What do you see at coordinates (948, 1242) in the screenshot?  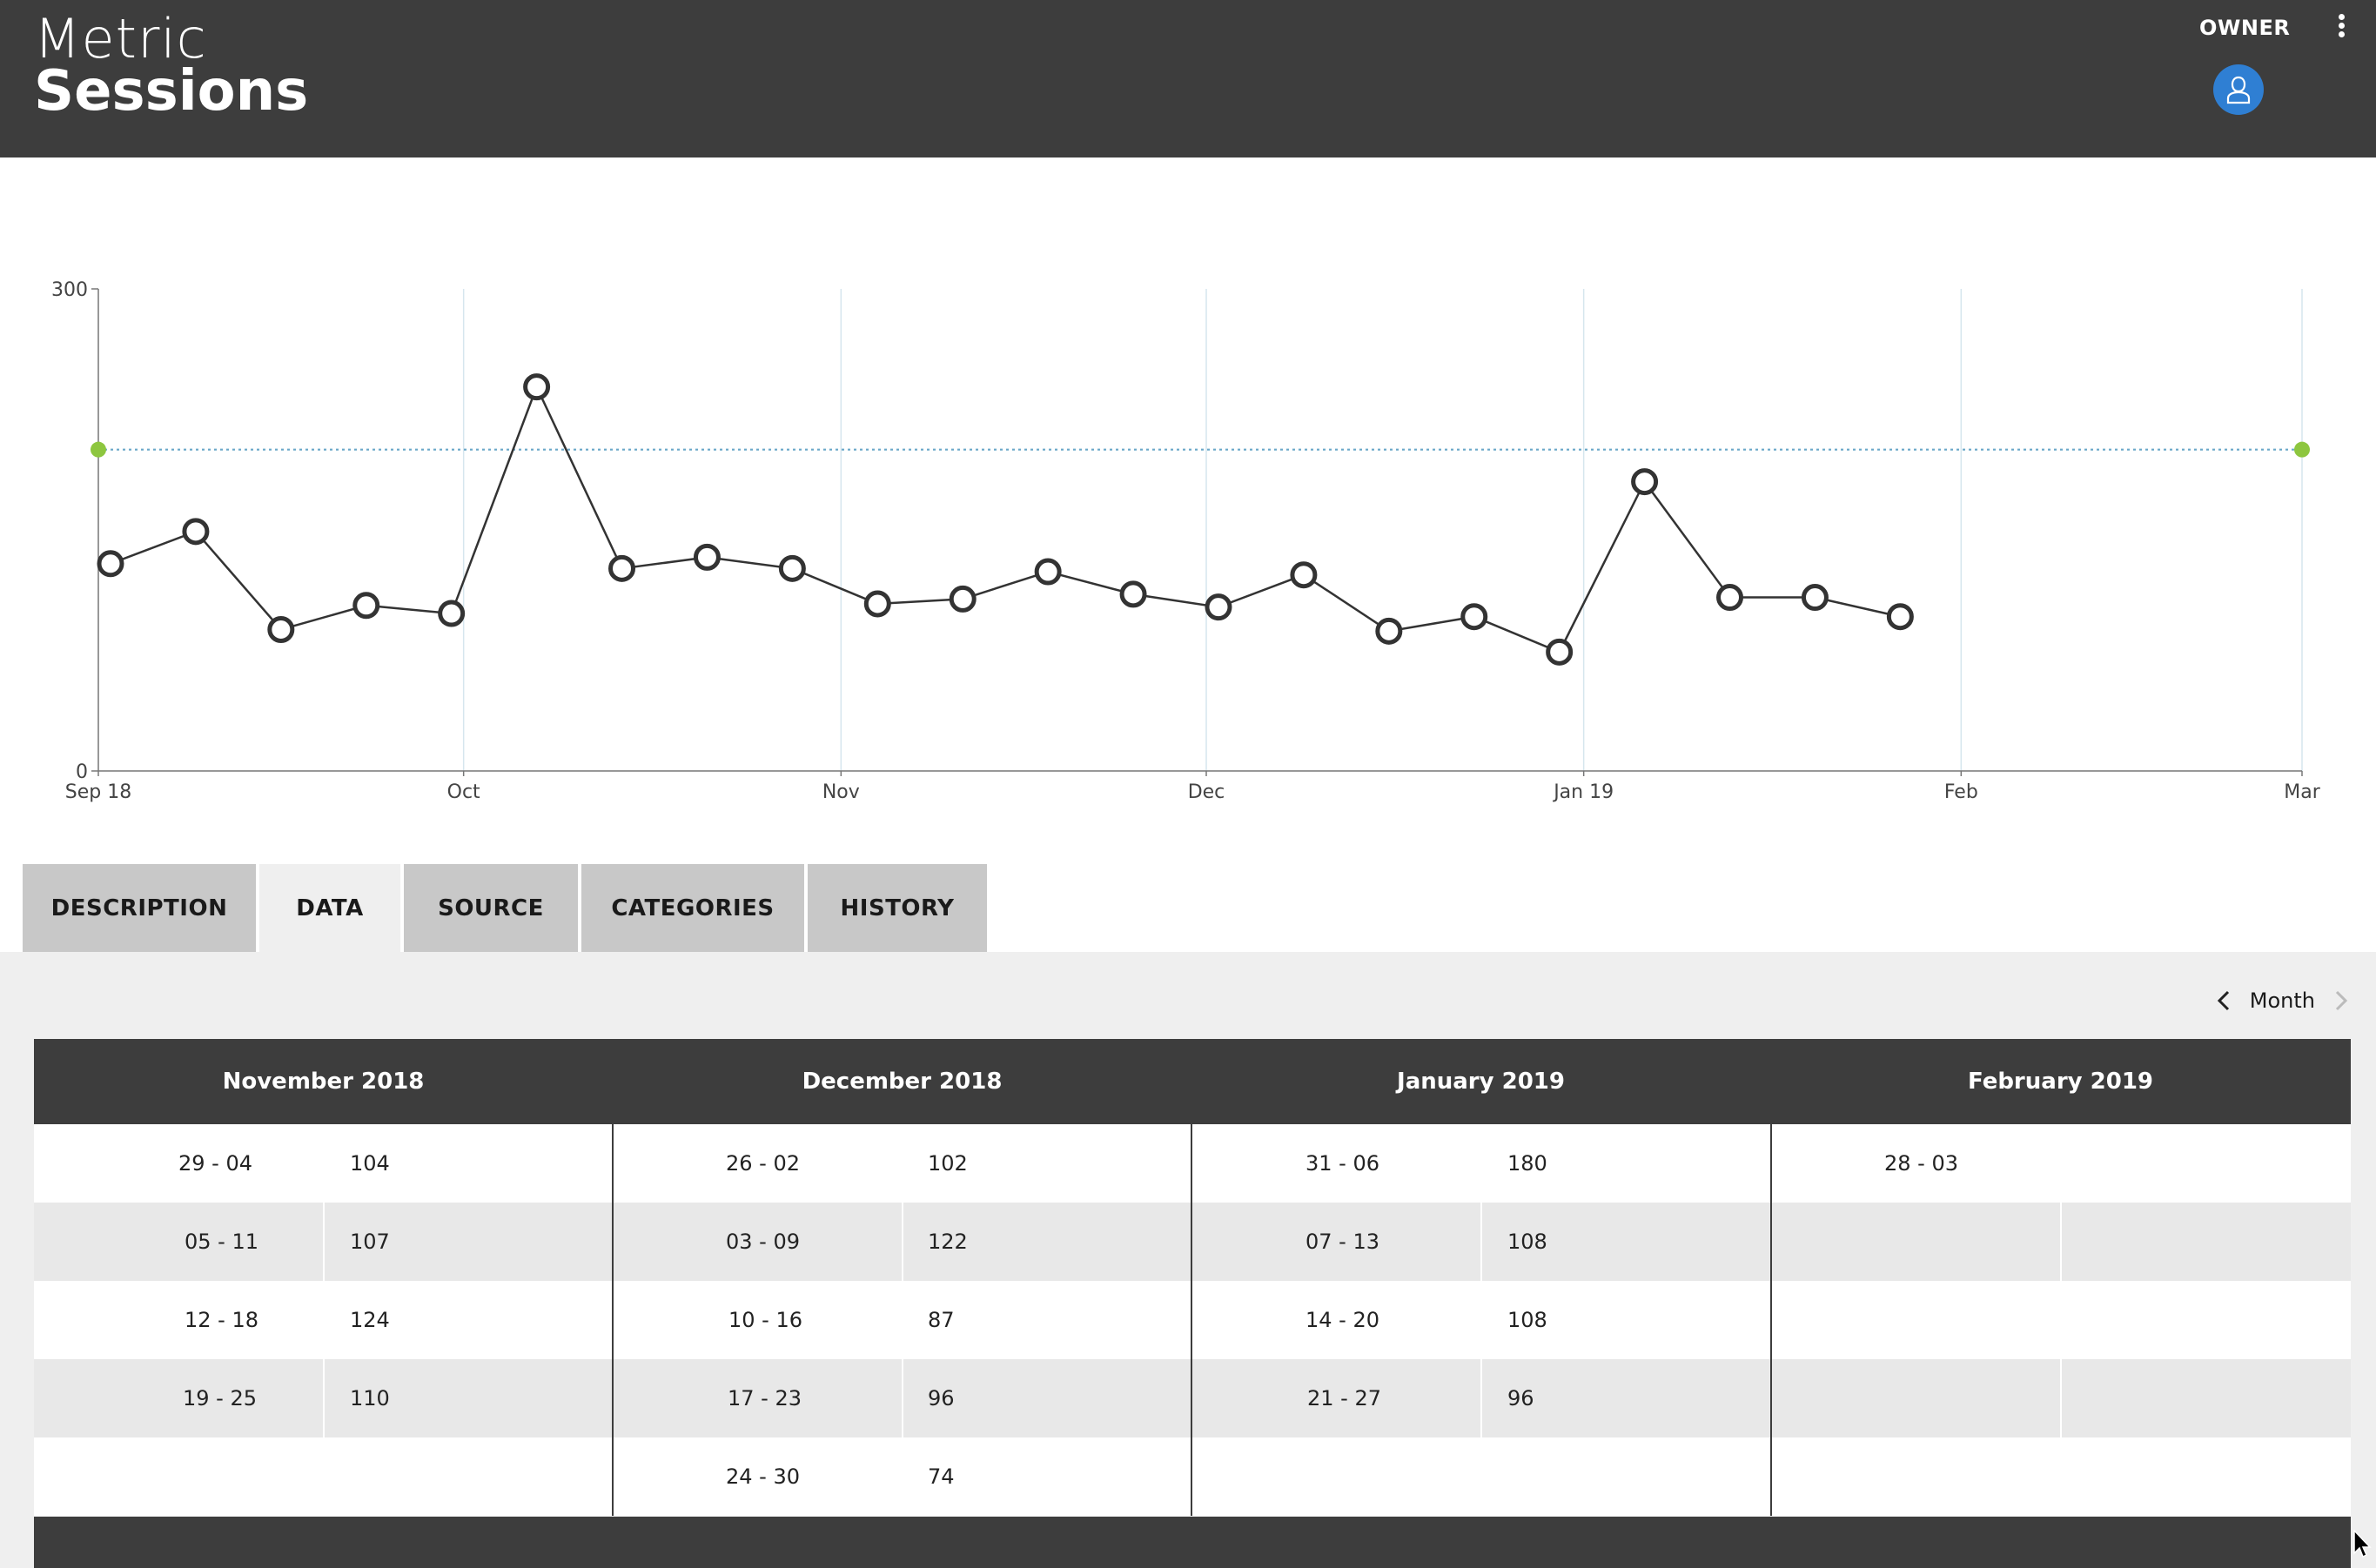 I see `week-value: 122` at bounding box center [948, 1242].